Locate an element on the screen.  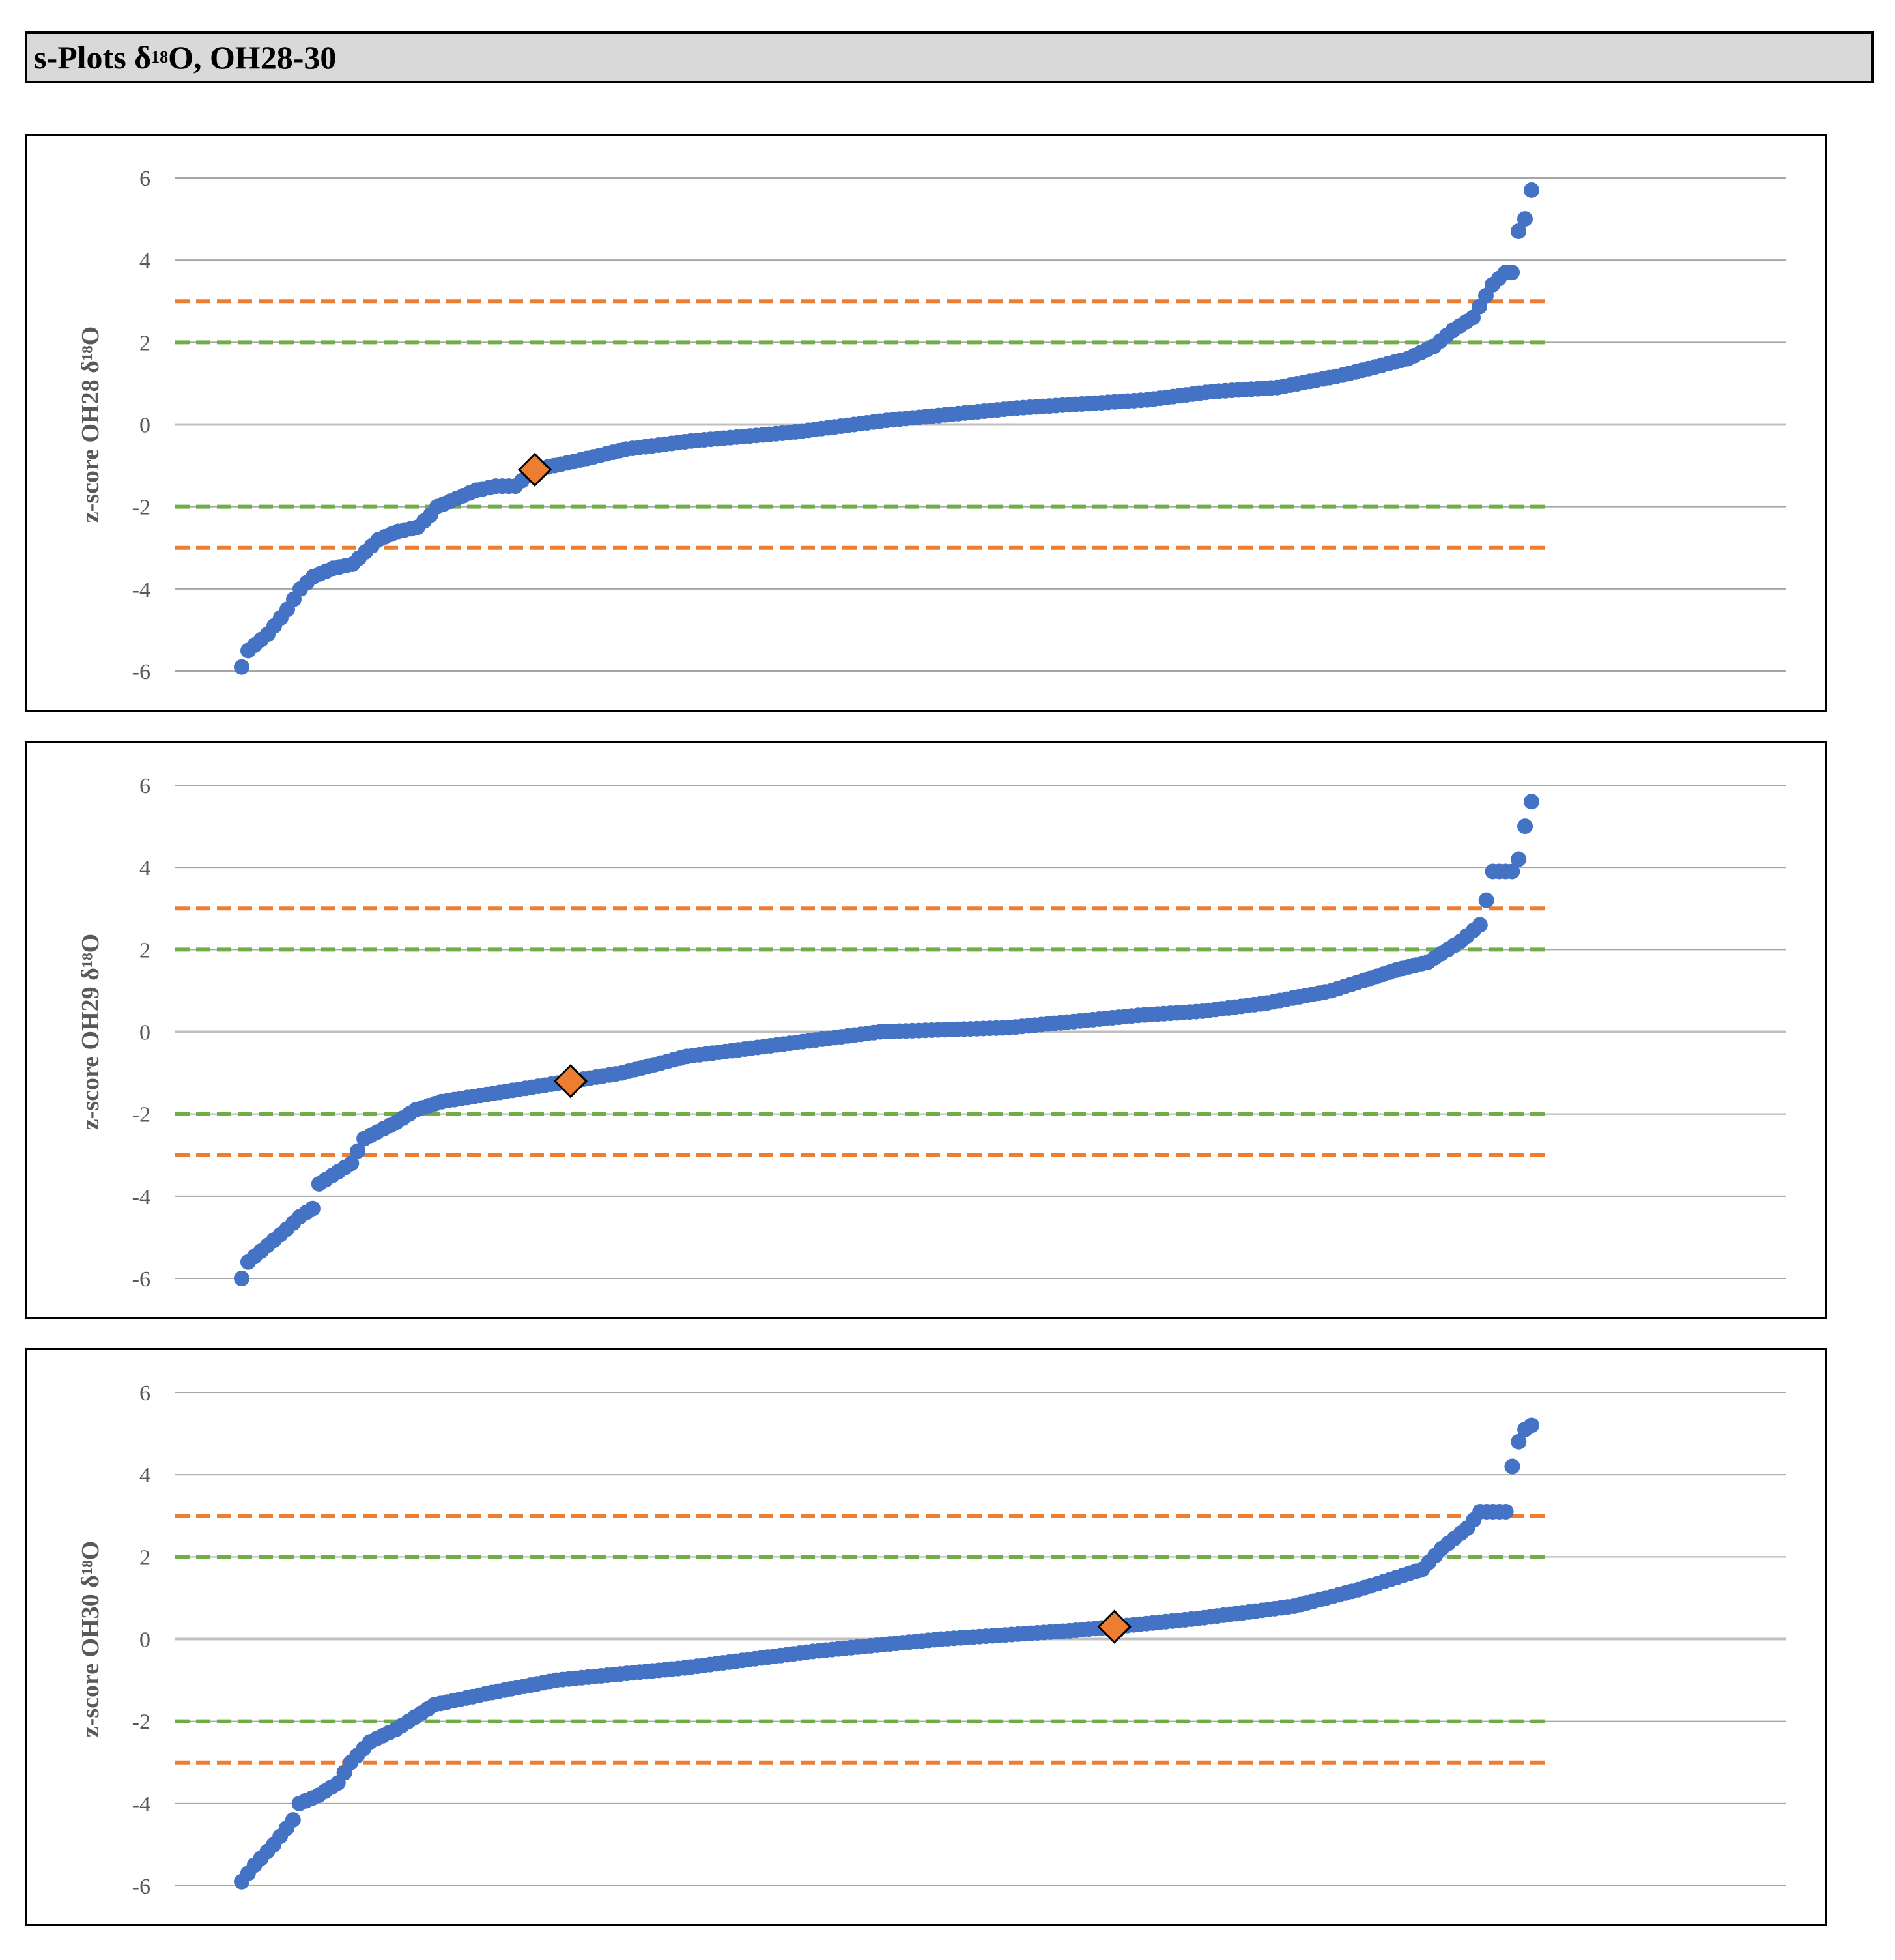
page-title: s-Plots δ 18 O, OH28-30 is located at coordinates (949, 57).